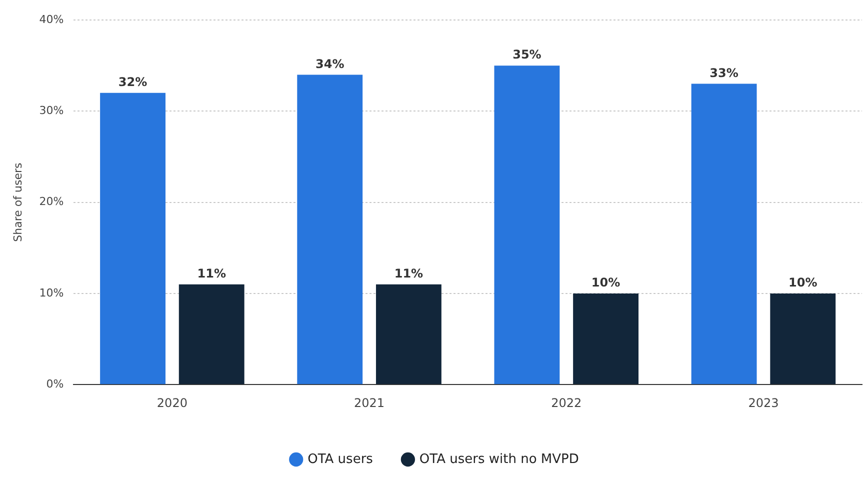 This screenshot has width=868, height=484. I want to click on legend-label: OTA users with no MVPD, so click(499, 459).